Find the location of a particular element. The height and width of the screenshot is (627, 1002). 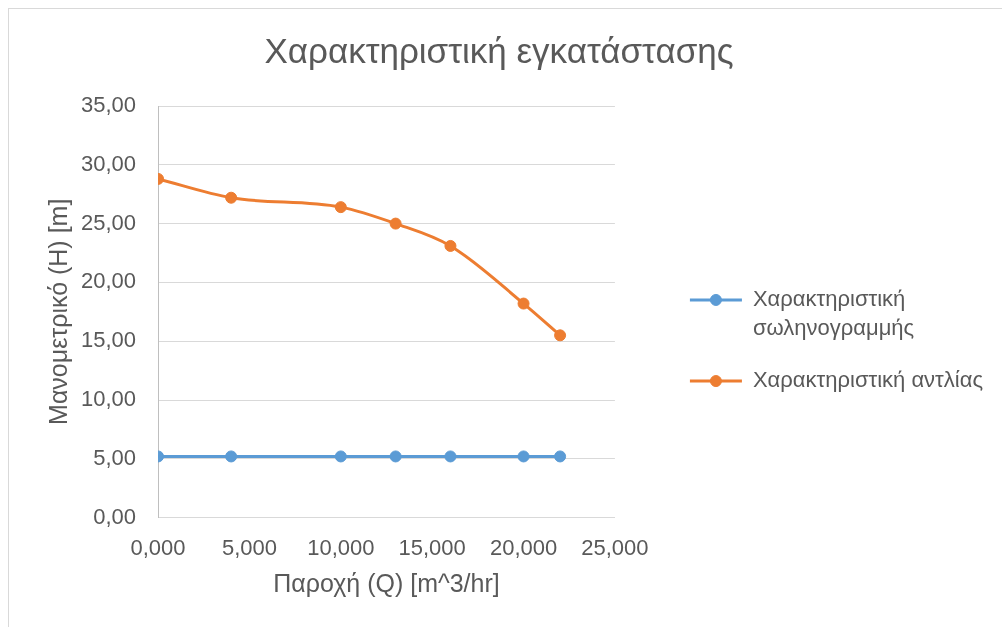

chart-title: Χαρακτηριστική εγκατάστασης is located at coordinates (499, 50).